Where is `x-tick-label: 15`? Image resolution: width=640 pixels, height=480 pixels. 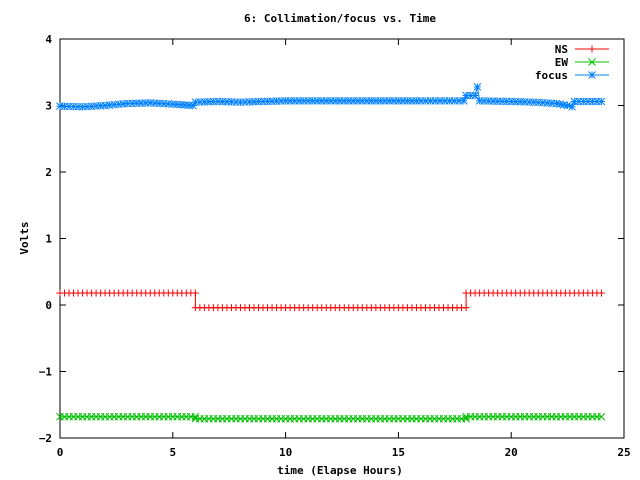
x-tick-label: 15 is located at coordinates (398, 452).